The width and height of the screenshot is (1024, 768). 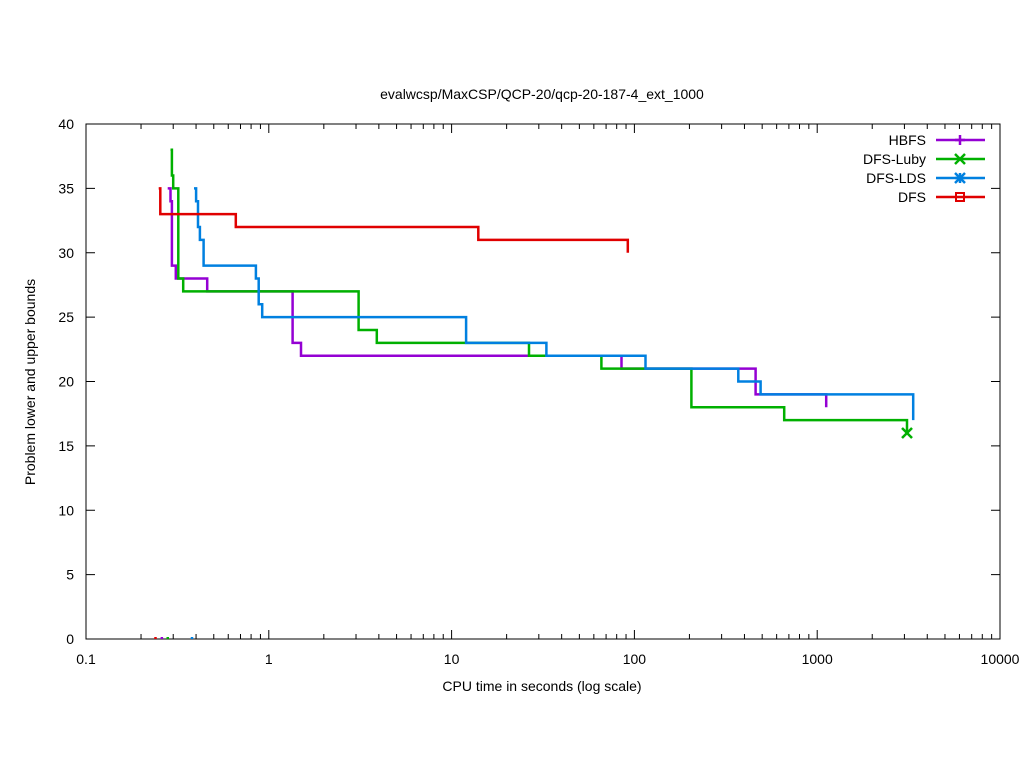 What do you see at coordinates (912, 197) in the screenshot?
I see `legend-label: DFS` at bounding box center [912, 197].